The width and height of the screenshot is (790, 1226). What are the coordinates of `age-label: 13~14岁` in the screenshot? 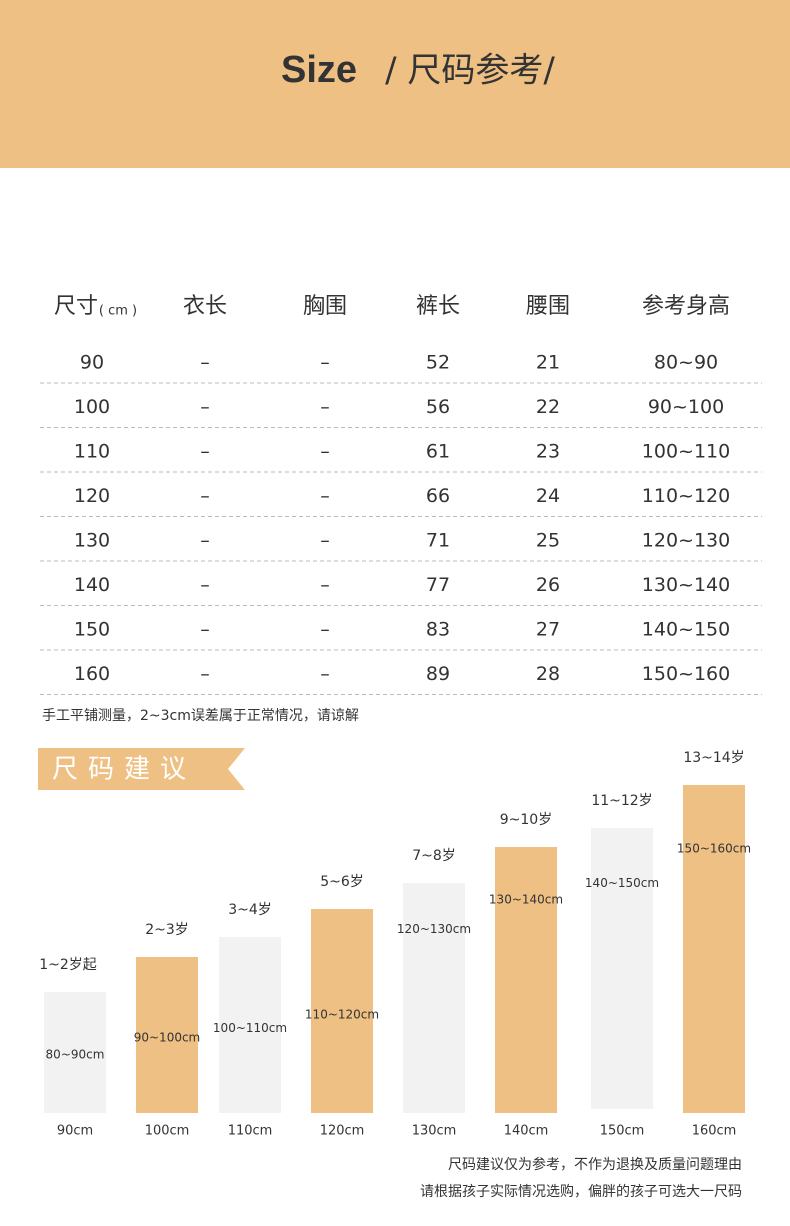 It's located at (713, 758).